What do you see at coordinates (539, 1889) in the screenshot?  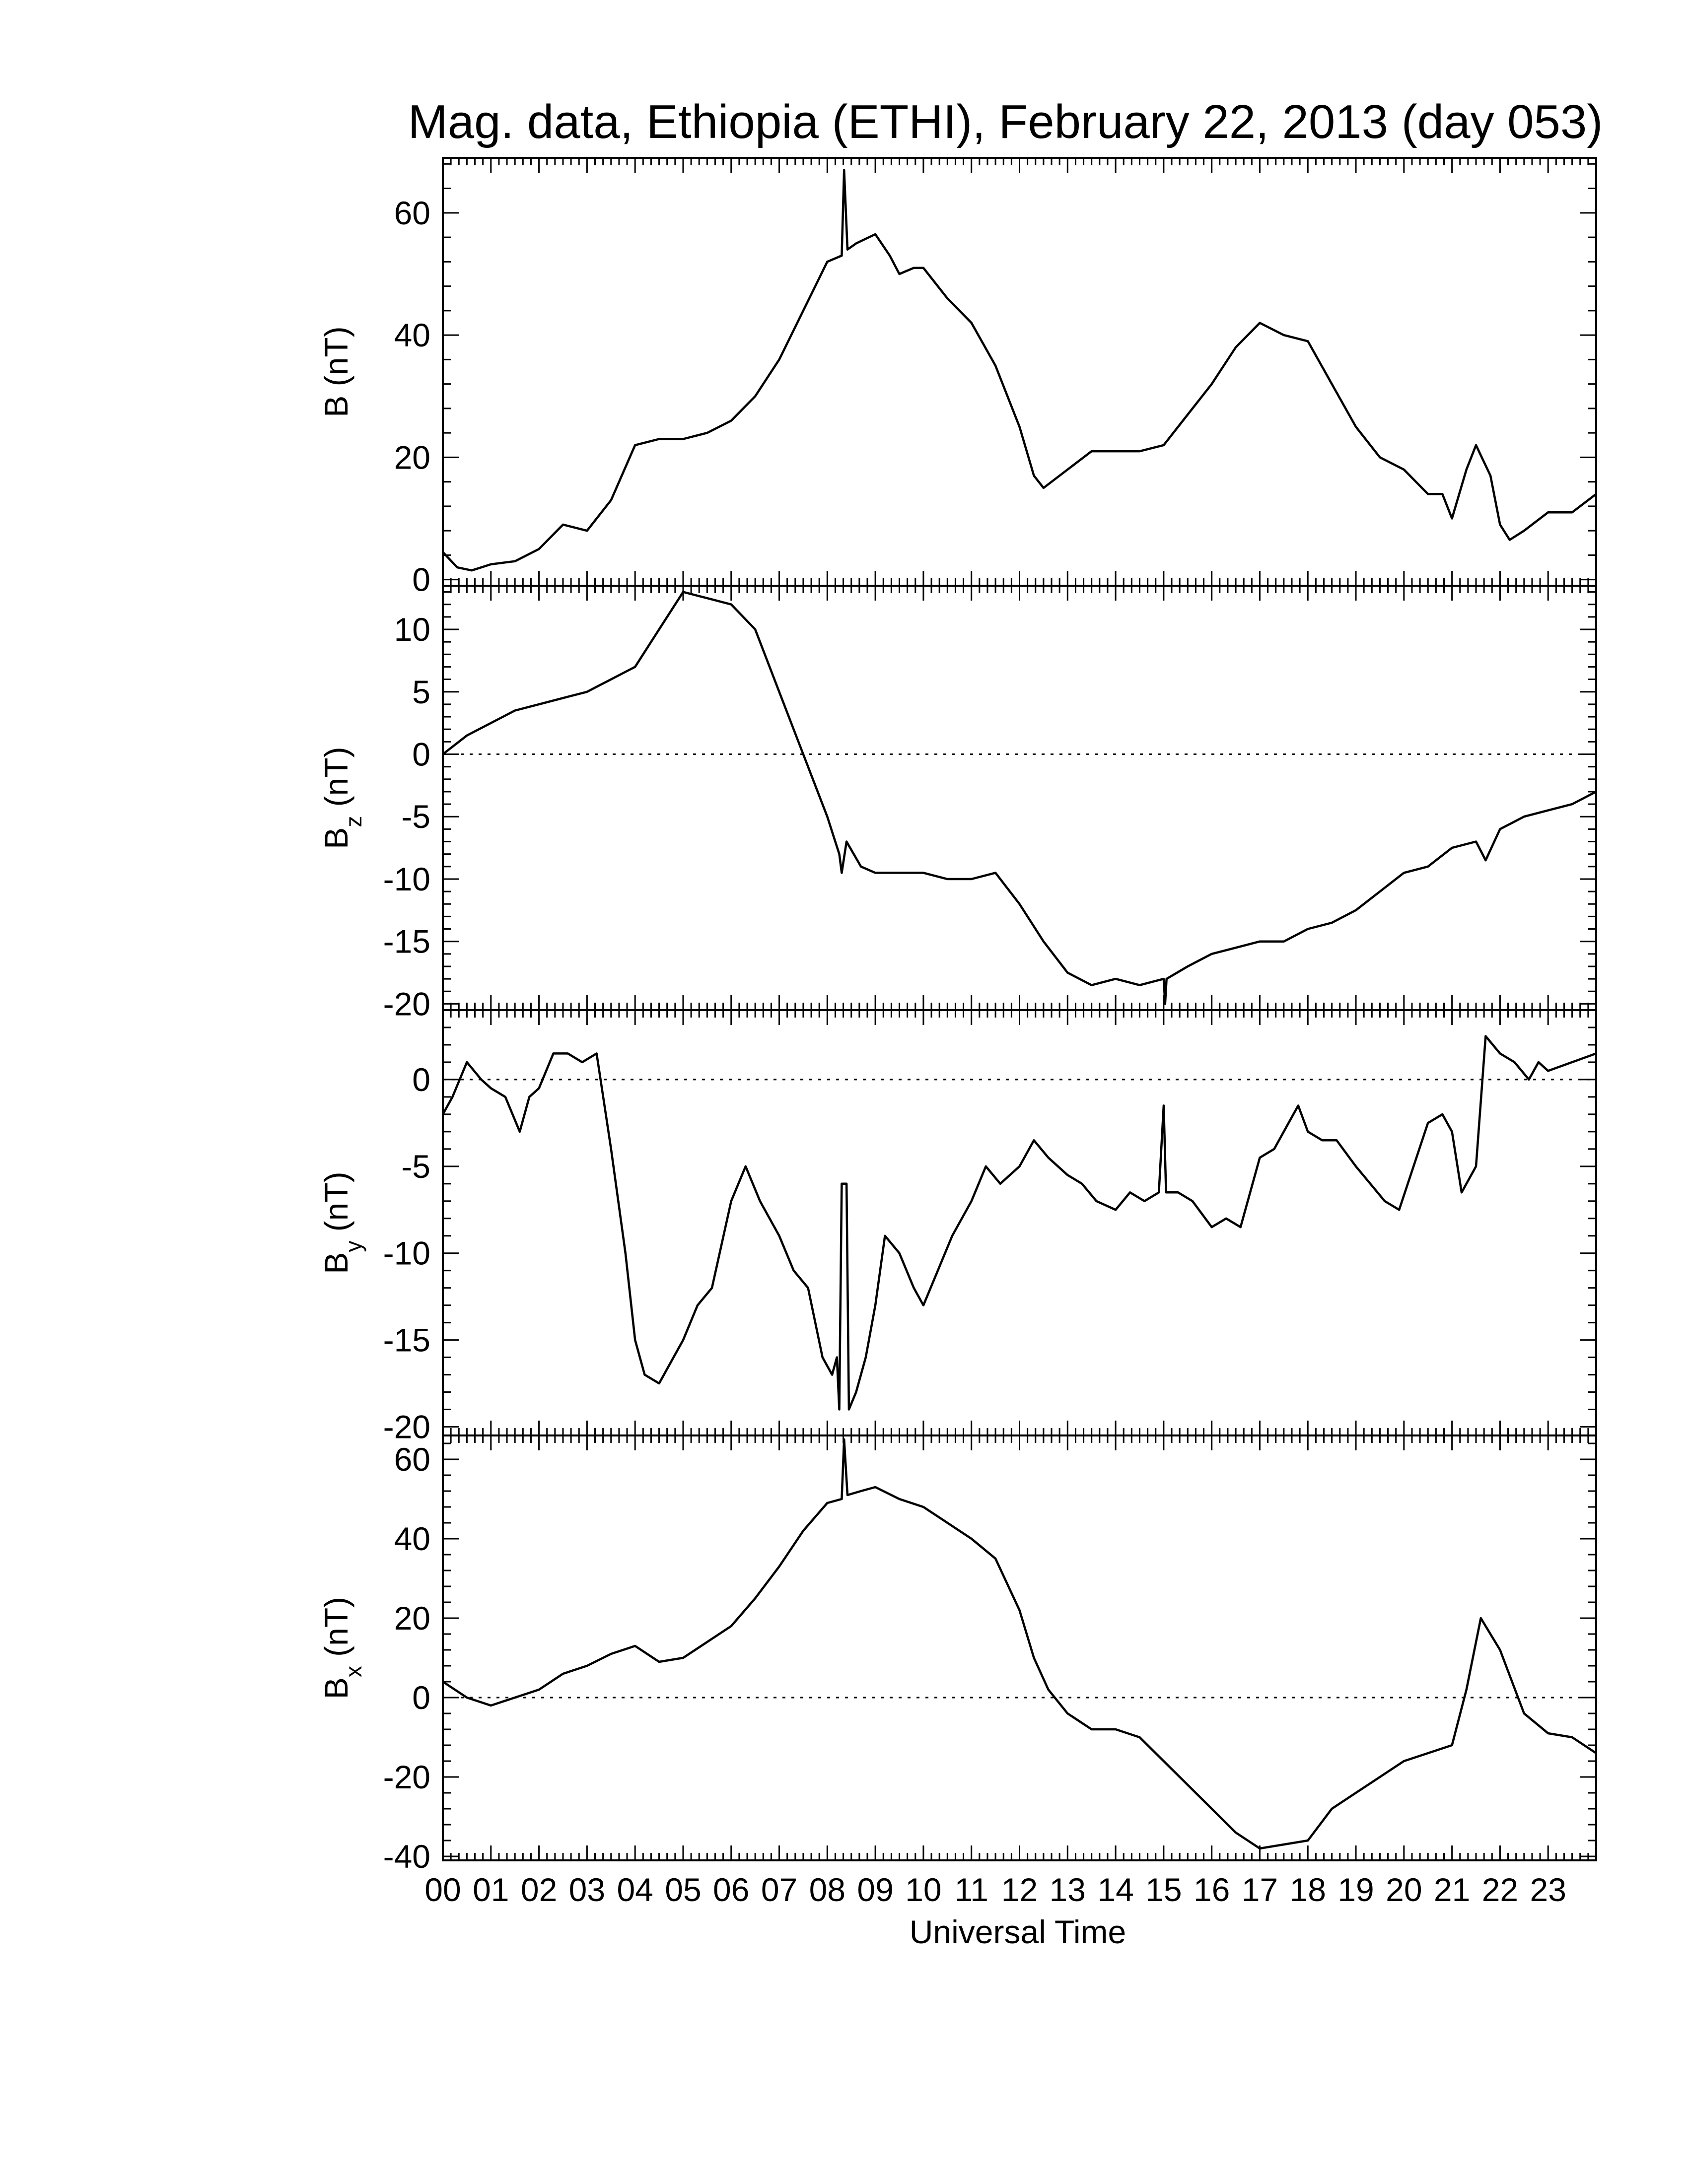 I see `x-tick-label: 02` at bounding box center [539, 1889].